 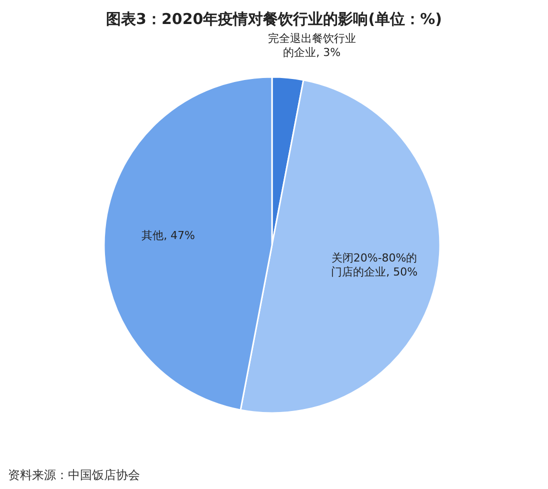 What do you see at coordinates (274, 19) in the screenshot?
I see `chart-title: 图表3：2020年疫情对餐饮行业的影响(单位：%)` at bounding box center [274, 19].